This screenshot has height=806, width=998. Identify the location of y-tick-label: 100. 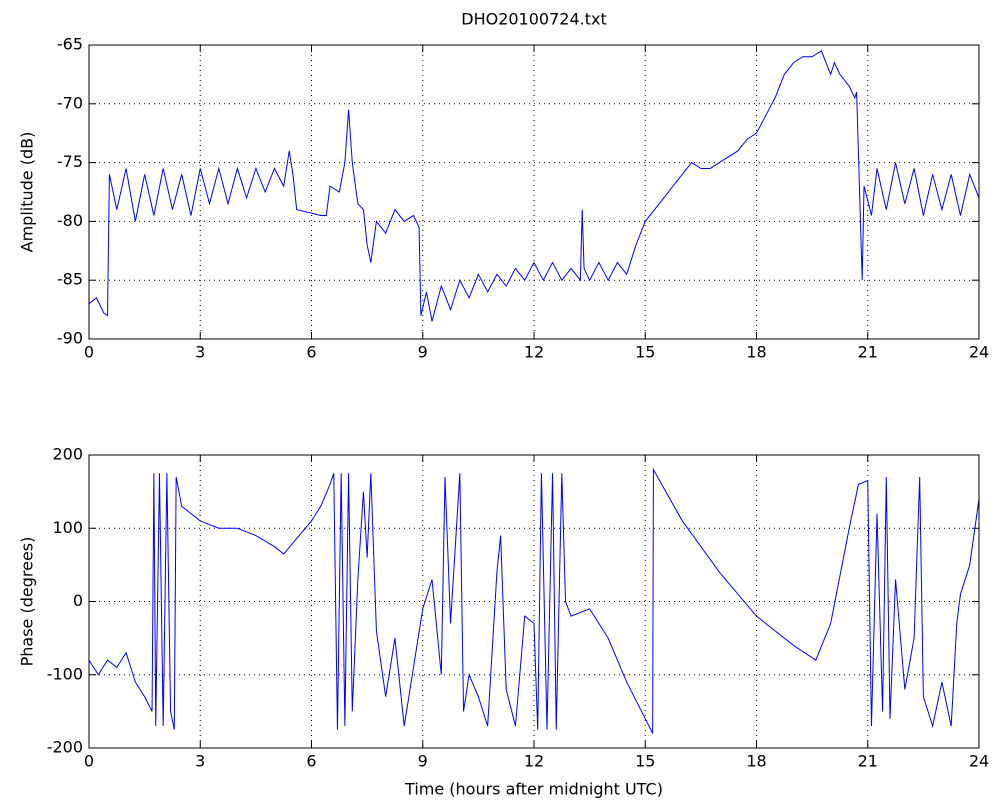
(67, 527).